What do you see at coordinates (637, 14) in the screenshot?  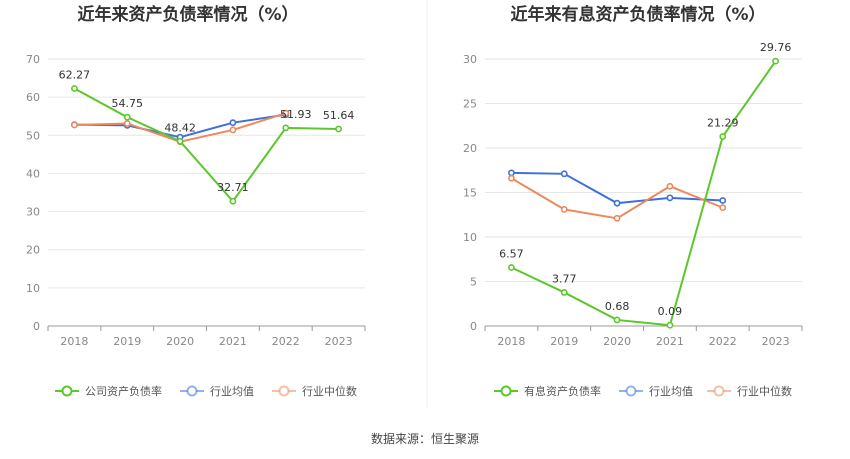 I see `chart-title: 近年来有息资产负债率情况（%）` at bounding box center [637, 14].